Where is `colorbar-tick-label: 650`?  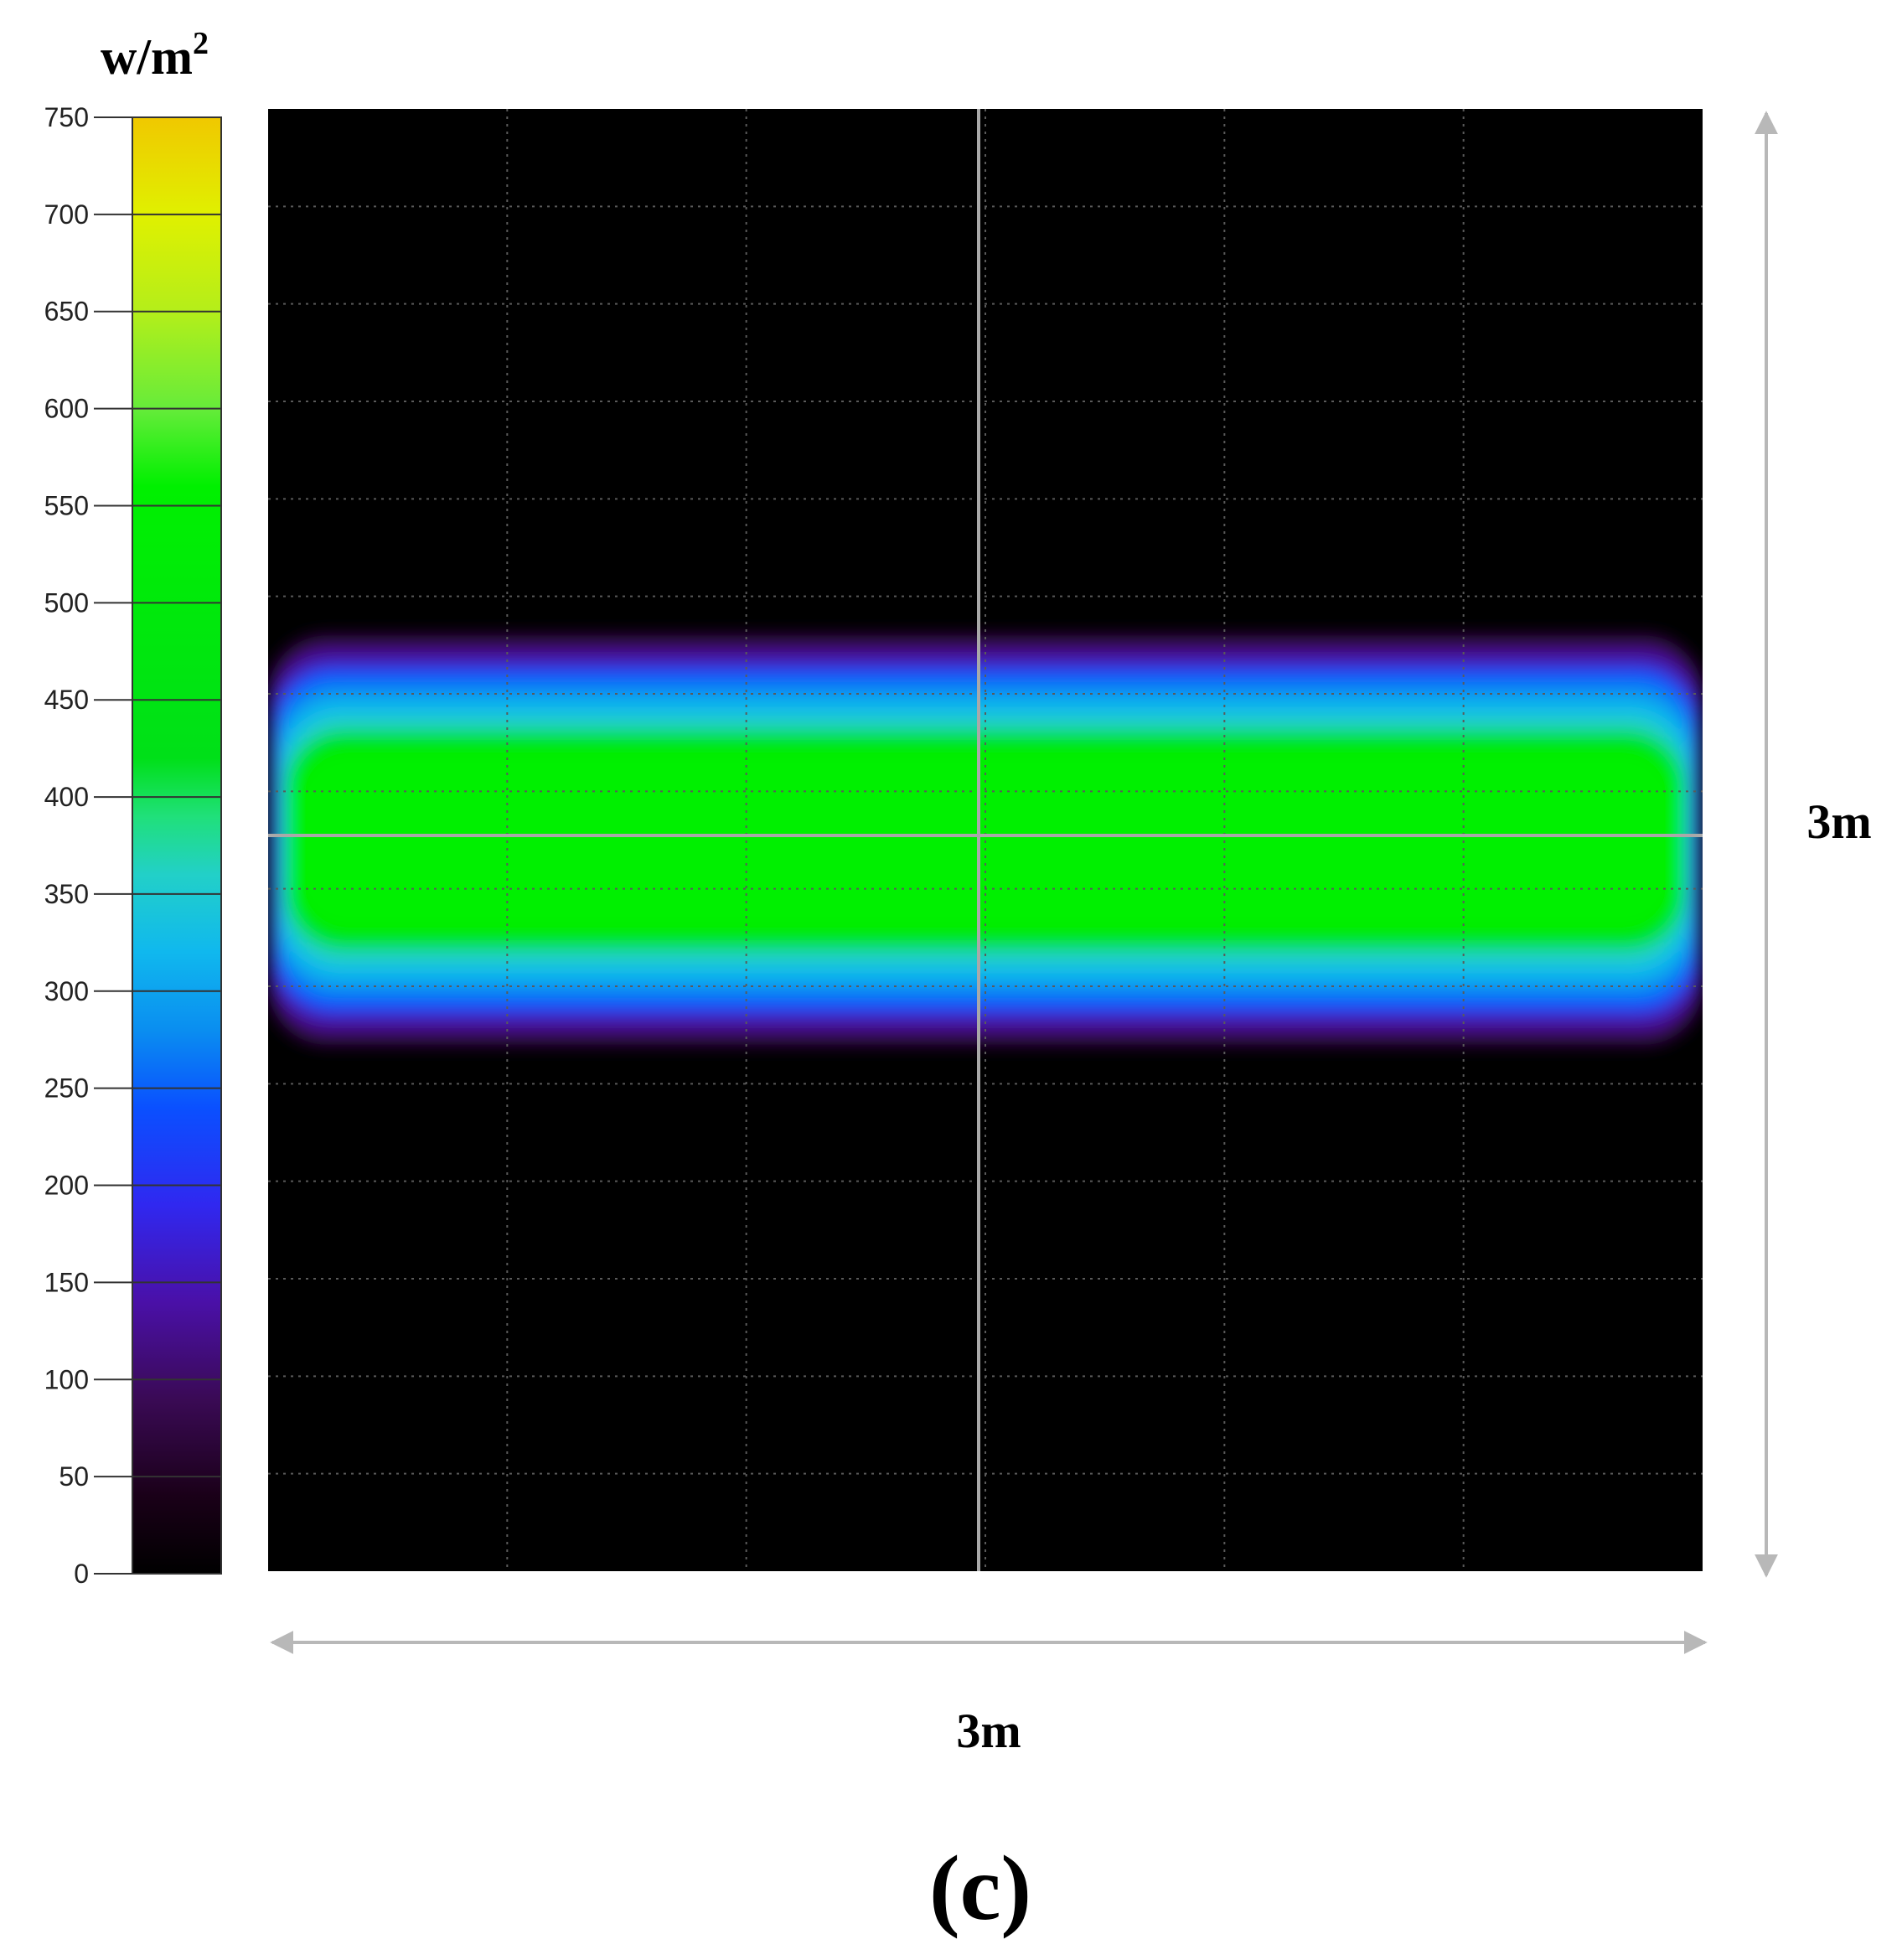
colorbar-tick-label: 650 is located at coordinates (66, 312).